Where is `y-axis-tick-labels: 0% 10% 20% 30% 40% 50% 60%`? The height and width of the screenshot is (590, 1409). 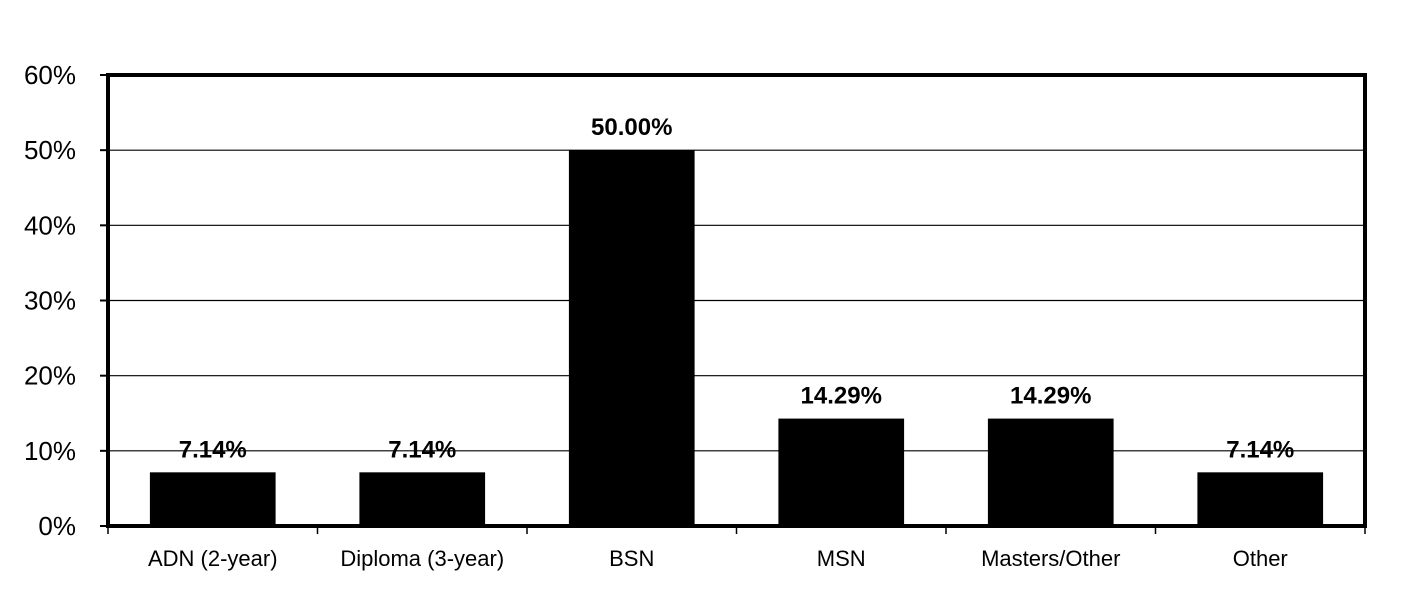
y-axis-tick-labels: 0% 10% 20% 30% 40% 50% 60% is located at coordinates (50, 300).